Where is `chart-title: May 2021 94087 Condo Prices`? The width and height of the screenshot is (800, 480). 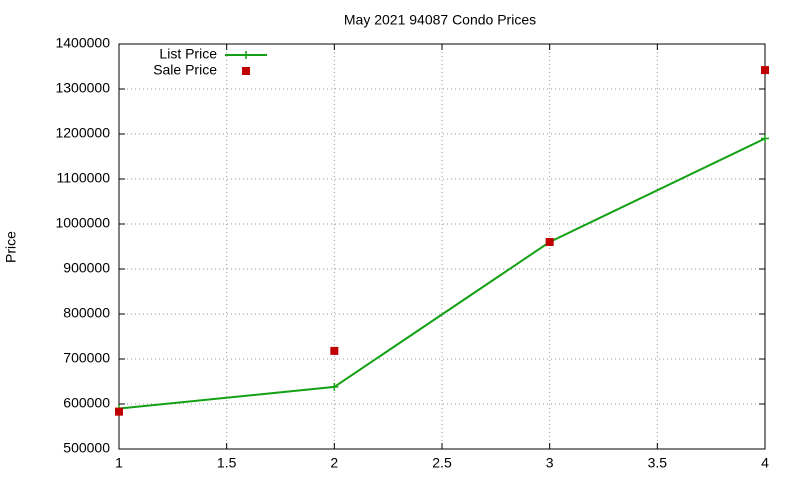 chart-title: May 2021 94087 Condo Prices is located at coordinates (440, 20).